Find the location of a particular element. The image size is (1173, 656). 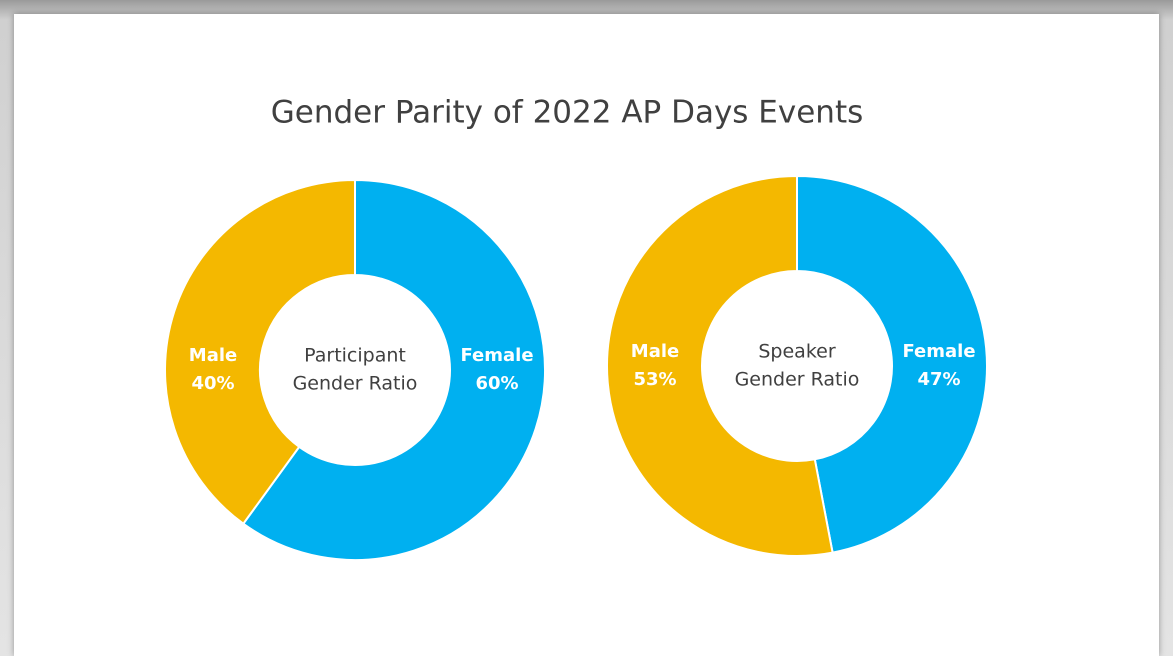

slice-value-label: 53% is located at coordinates (654, 379).